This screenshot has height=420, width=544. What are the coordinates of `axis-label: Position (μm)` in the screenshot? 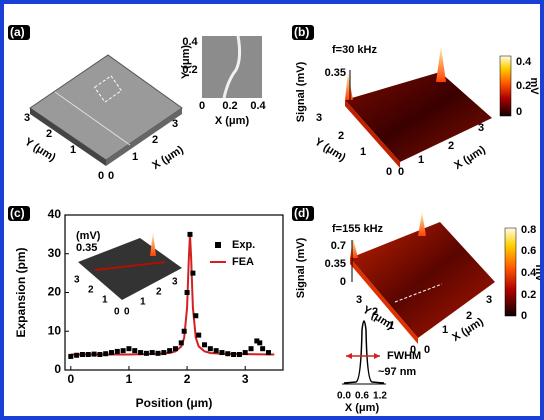 It's located at (174, 403).